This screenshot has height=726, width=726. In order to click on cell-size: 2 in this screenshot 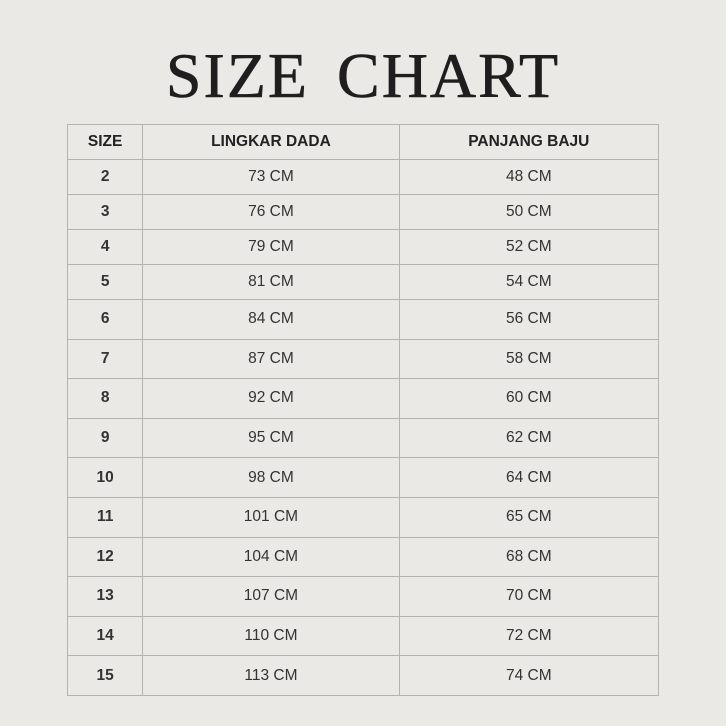, I will do `click(105, 177)`.